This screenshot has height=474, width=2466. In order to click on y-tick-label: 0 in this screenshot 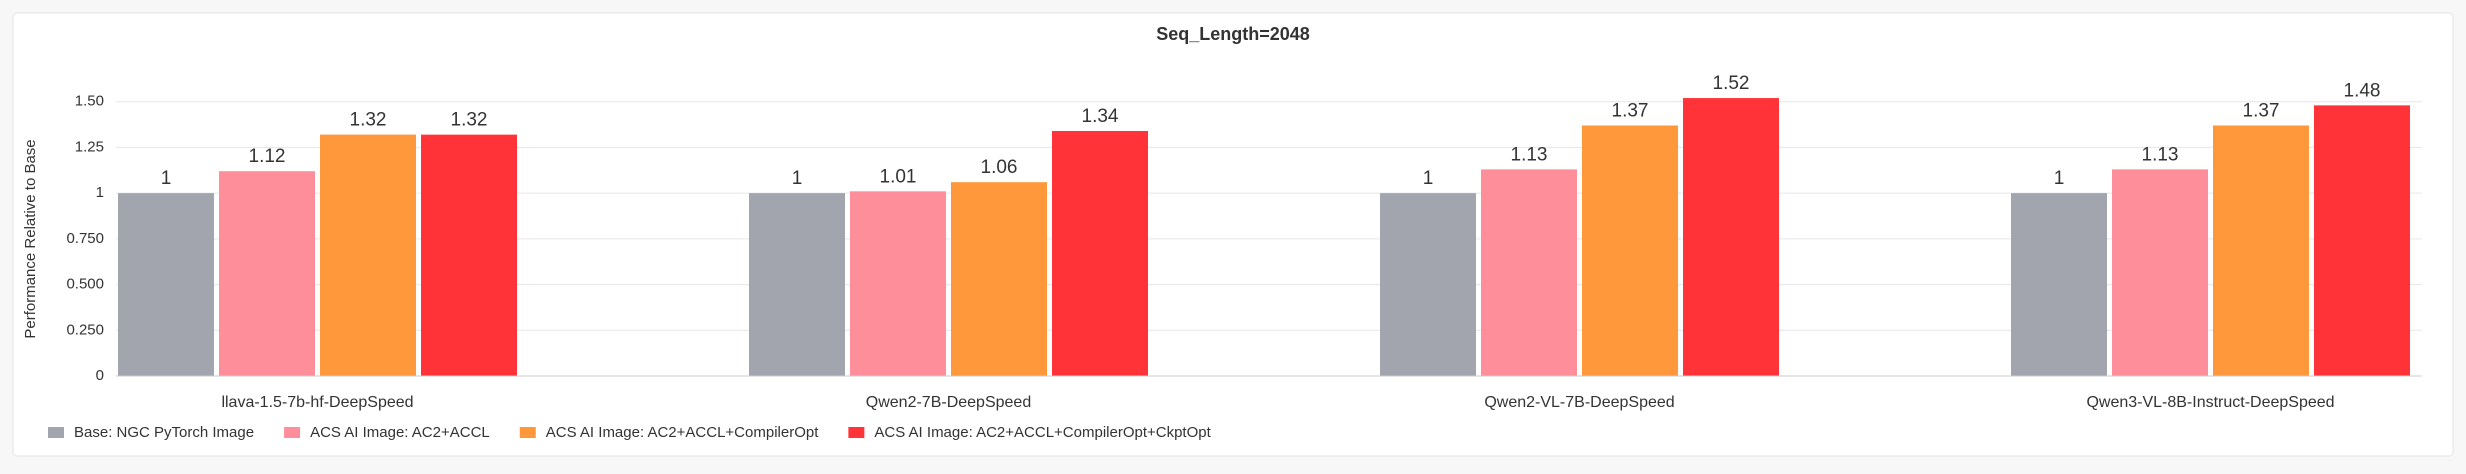, I will do `click(100, 375)`.